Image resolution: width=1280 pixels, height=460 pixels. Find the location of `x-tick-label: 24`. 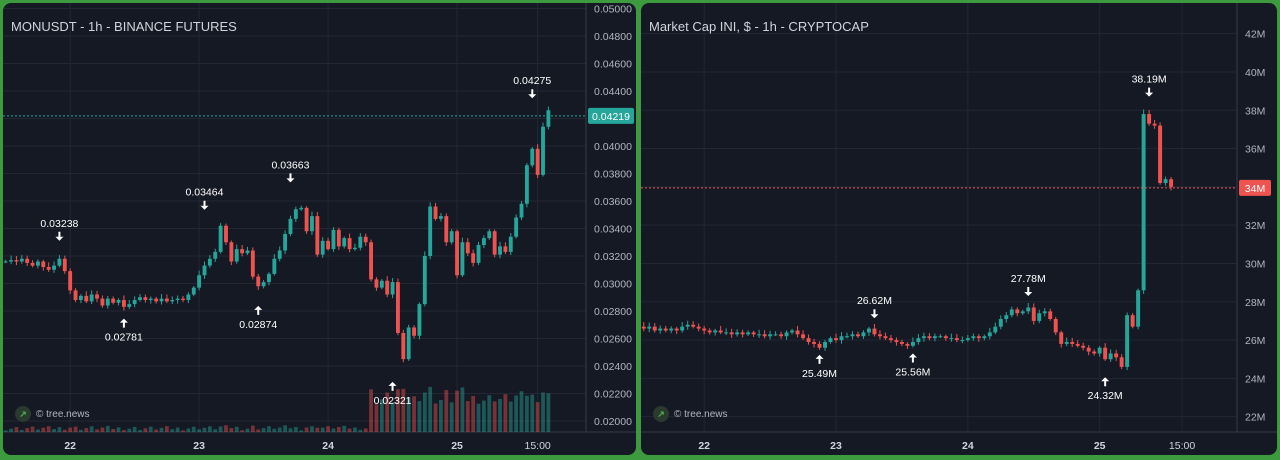

x-tick-label: 24 is located at coordinates (968, 446).